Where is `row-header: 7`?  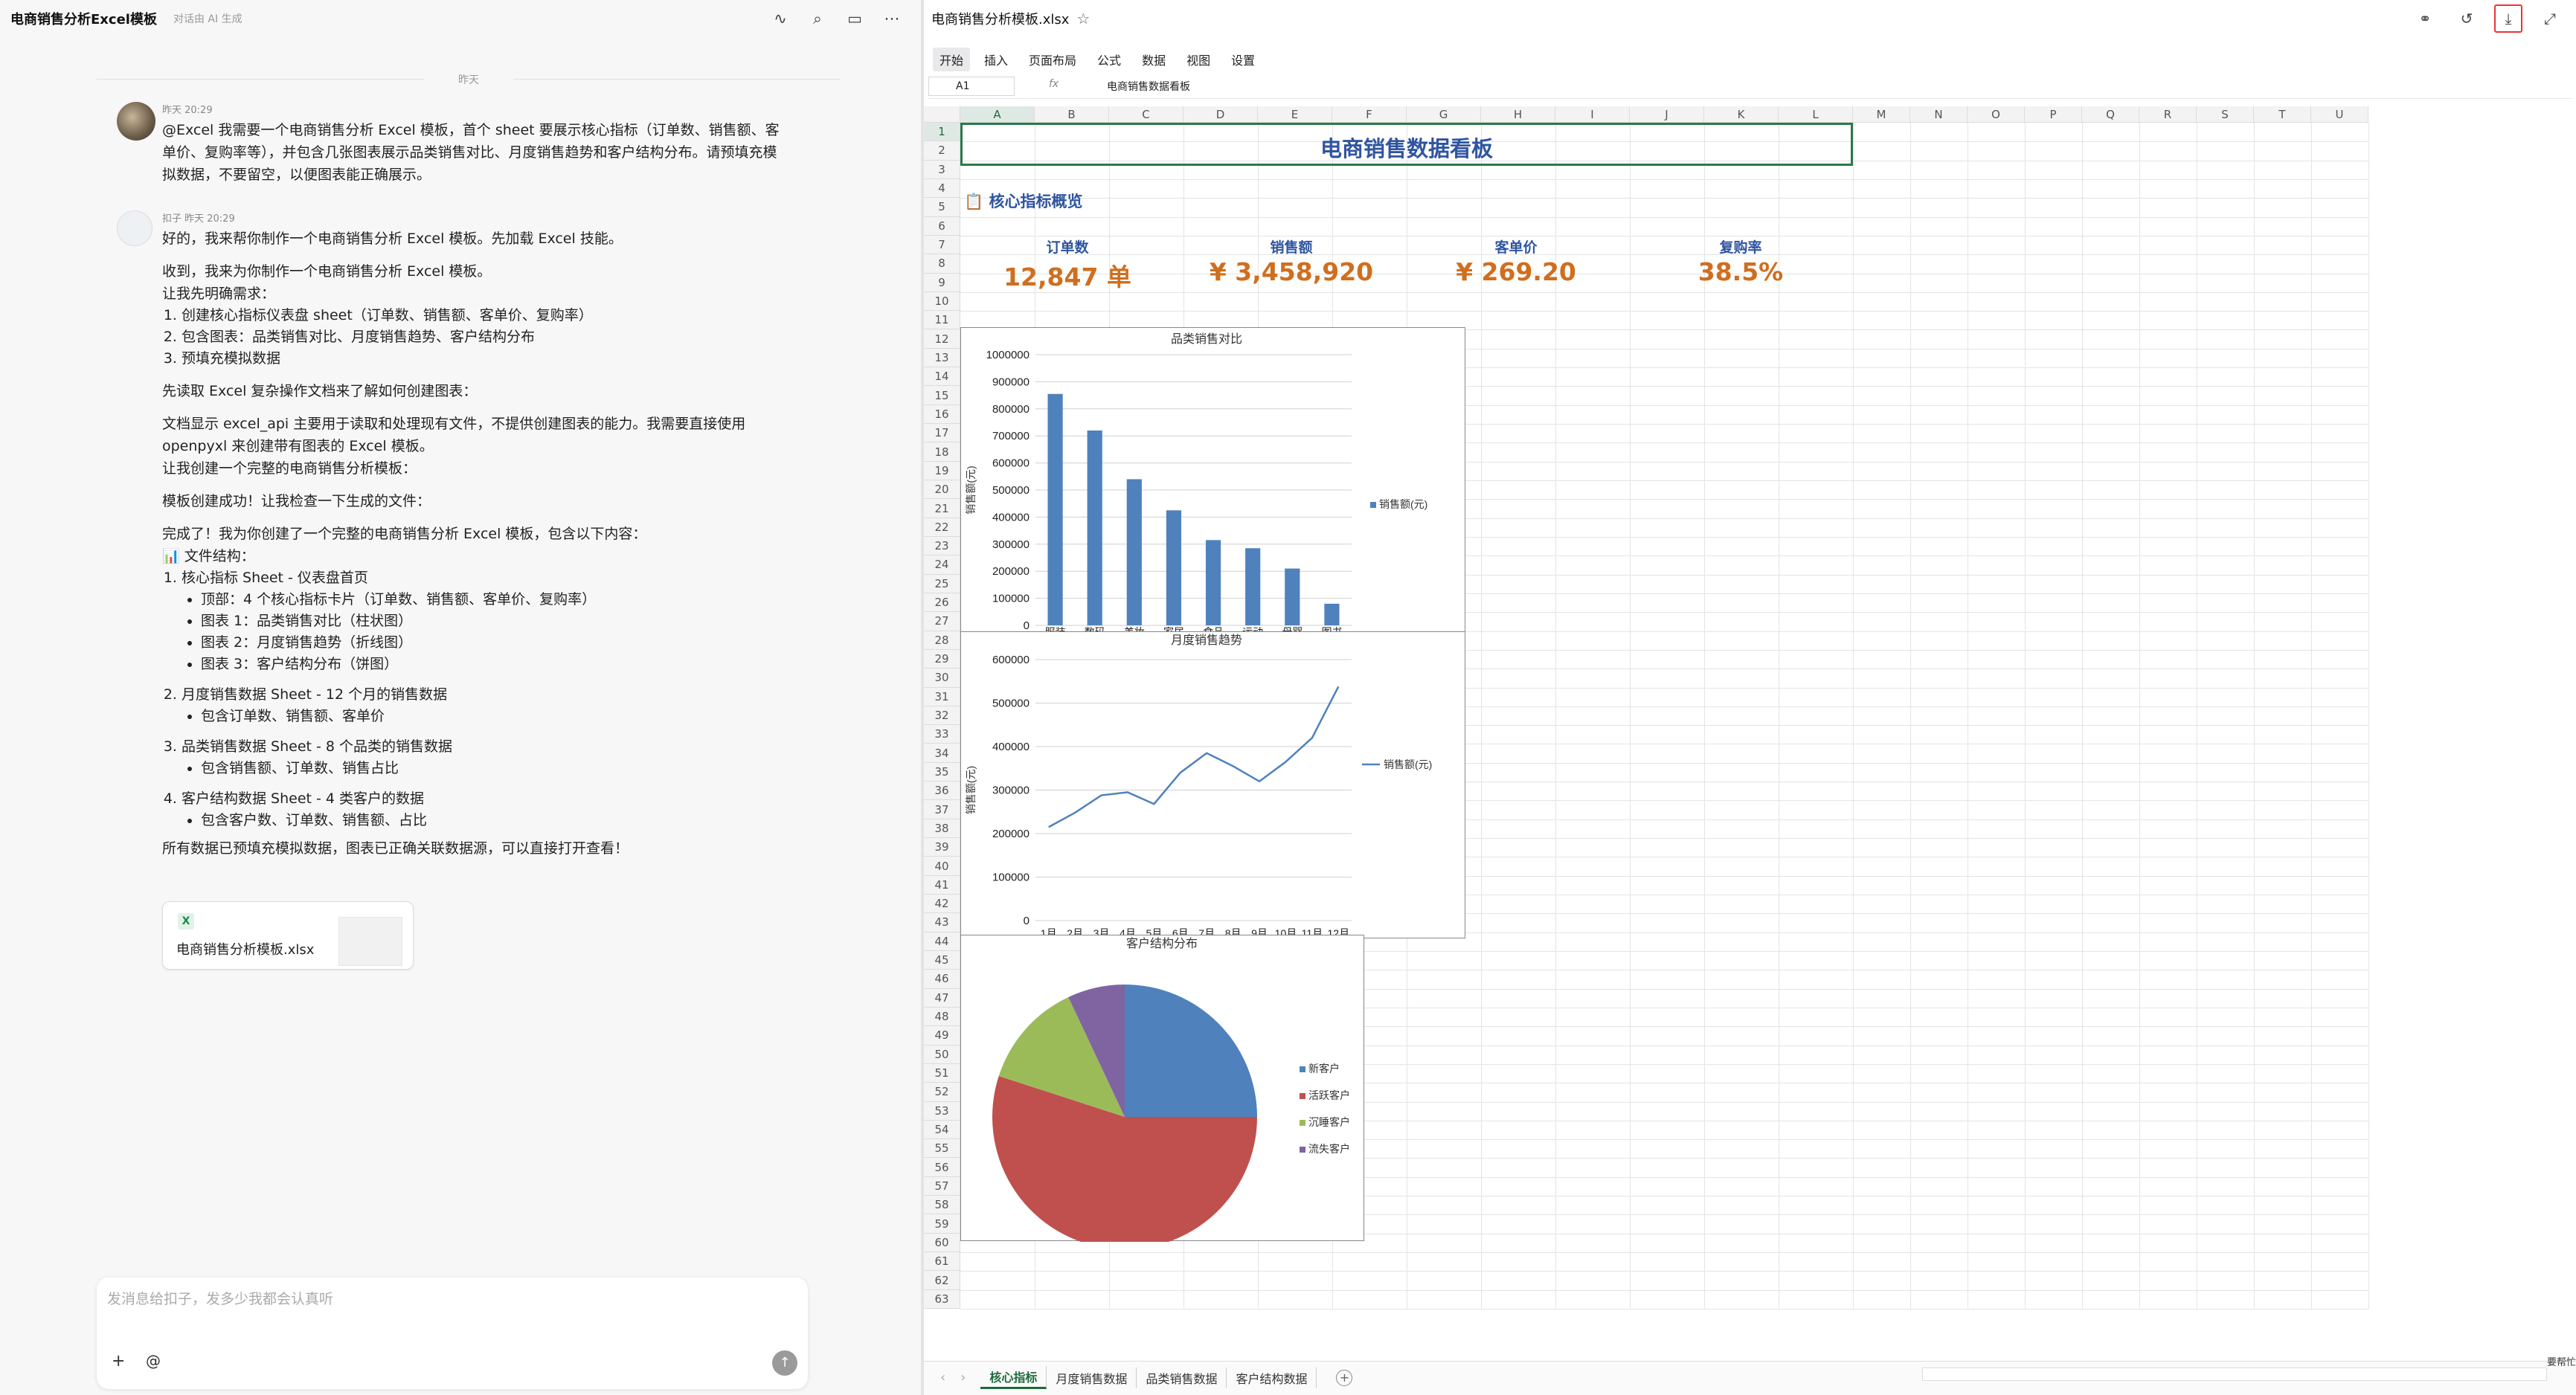
row-header: 7 is located at coordinates (942, 245).